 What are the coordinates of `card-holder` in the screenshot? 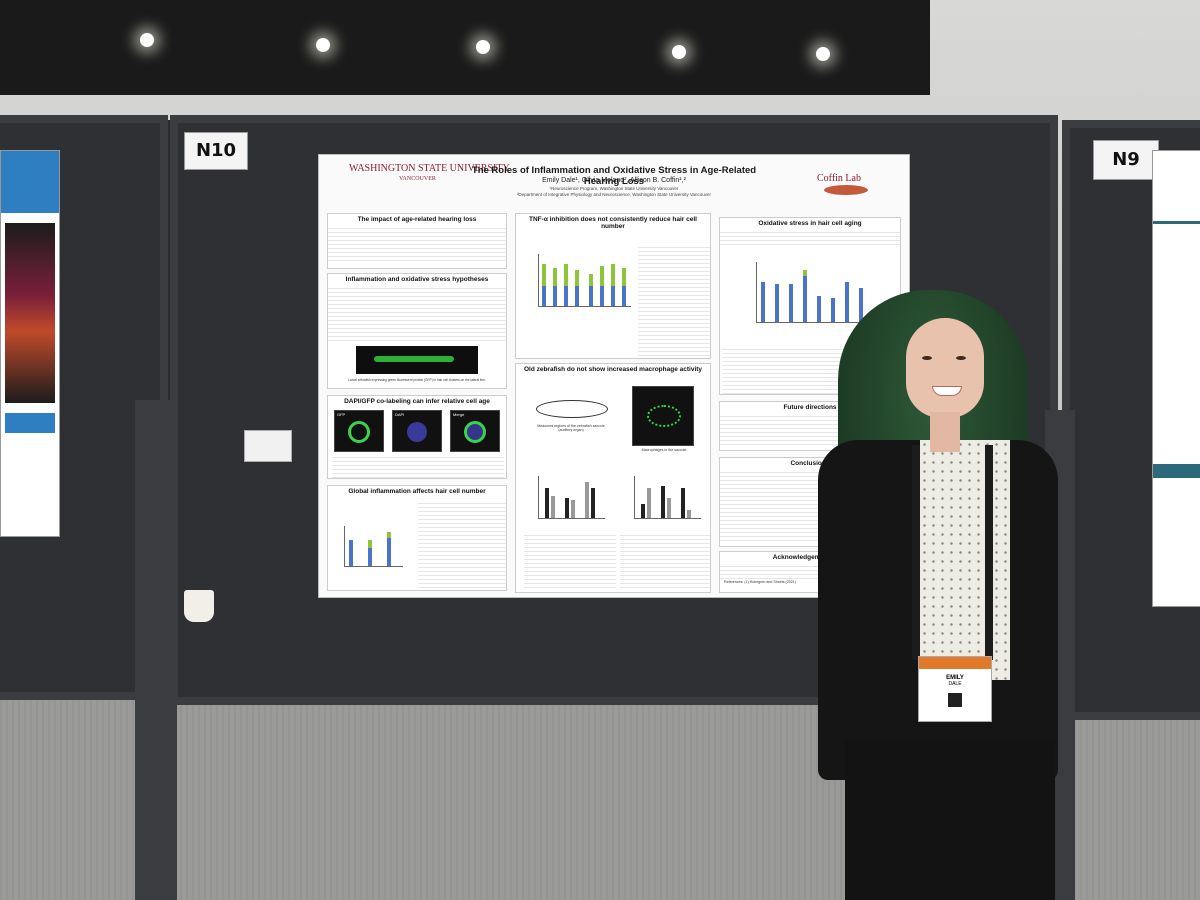 It's located at (268, 446).